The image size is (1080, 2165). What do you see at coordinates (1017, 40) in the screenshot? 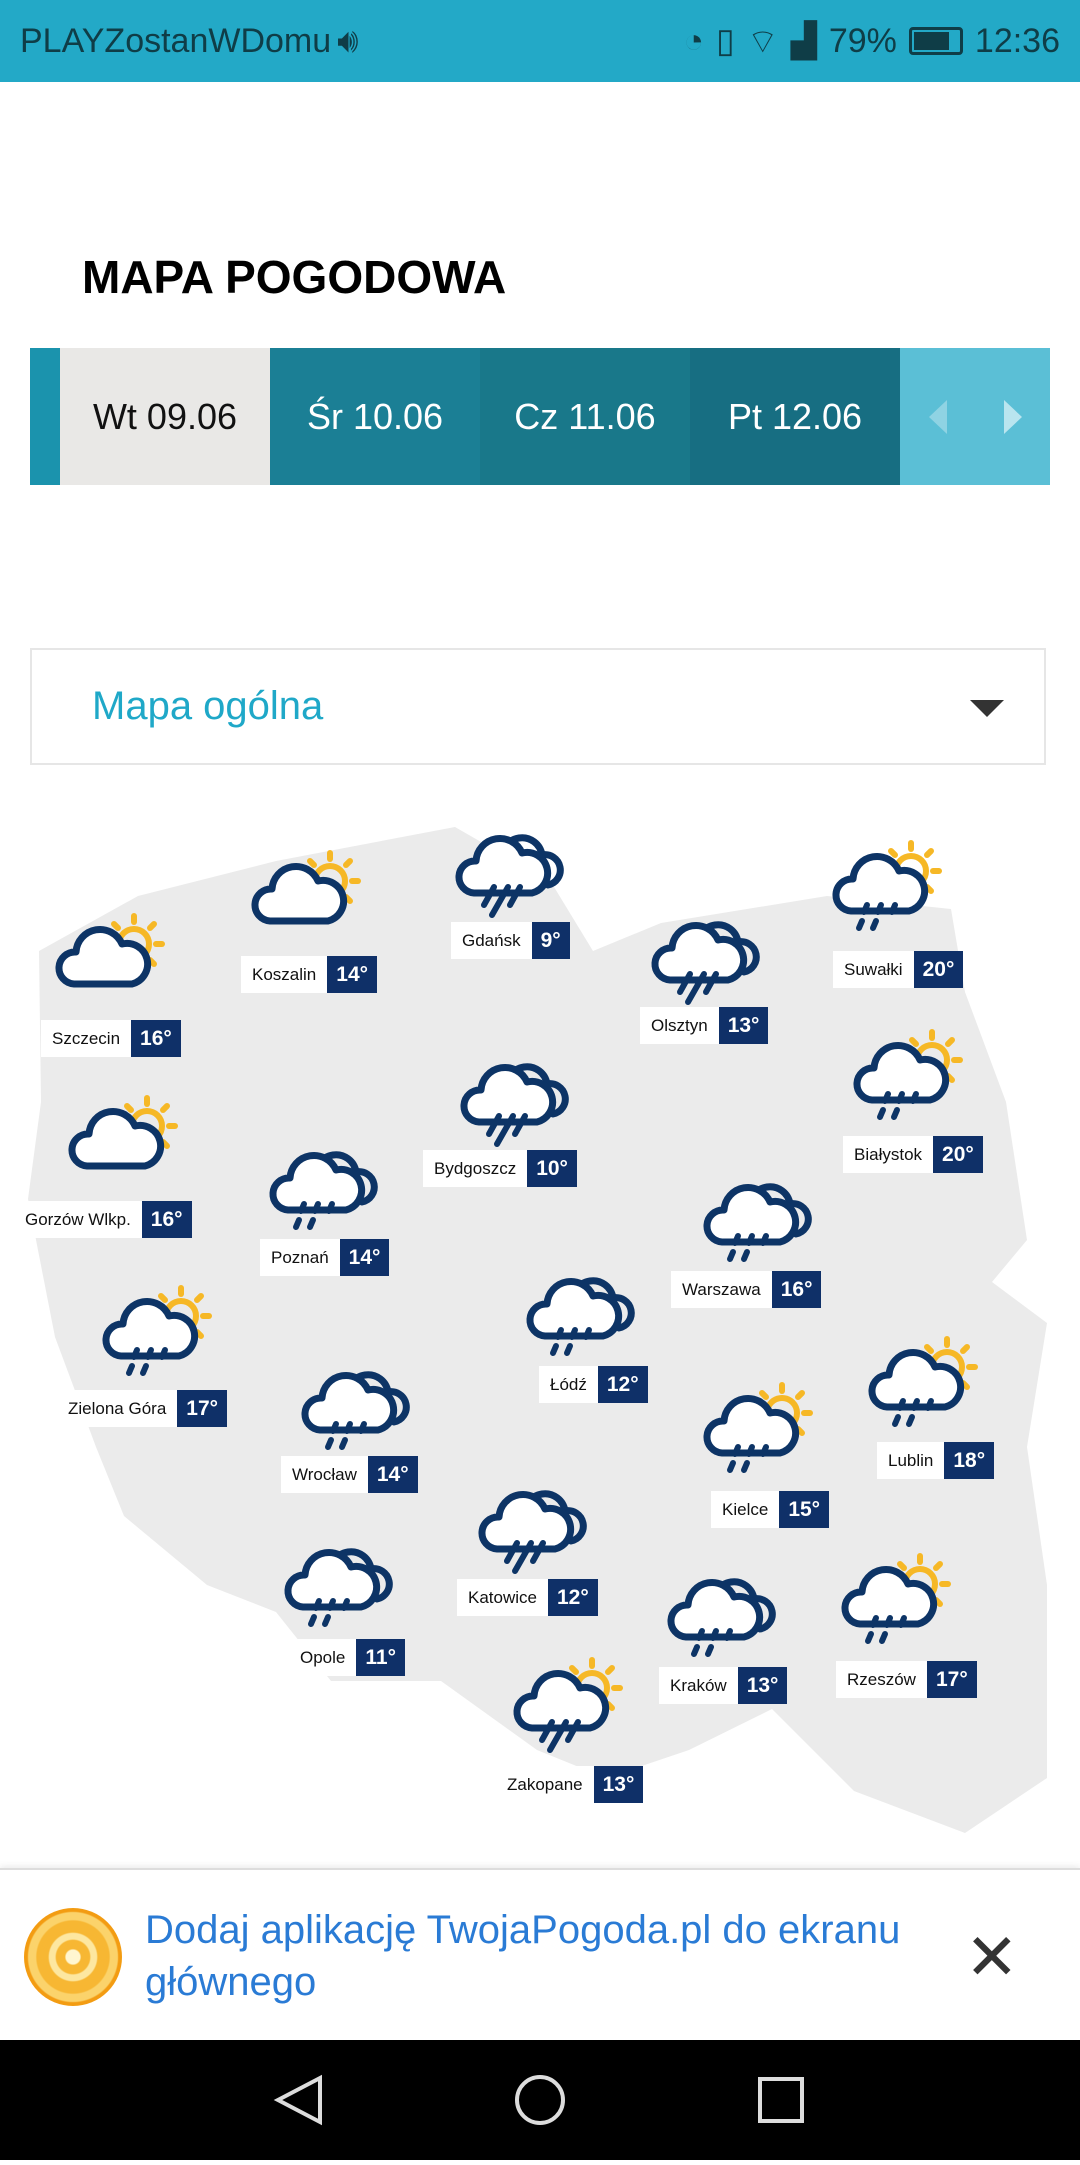
I see `clock: 12:36` at bounding box center [1017, 40].